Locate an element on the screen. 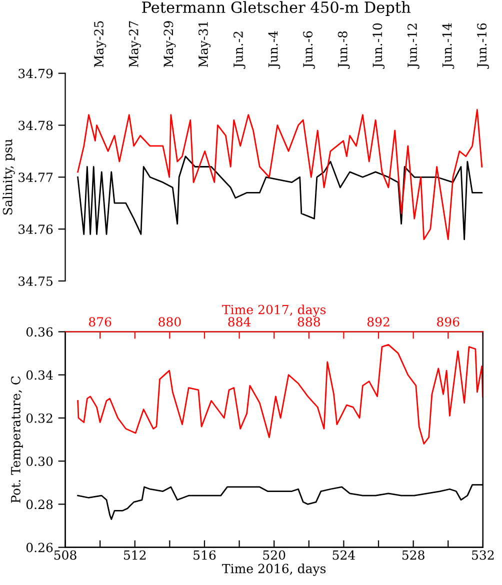  y-tick-label: 34.77 is located at coordinates (35, 177).